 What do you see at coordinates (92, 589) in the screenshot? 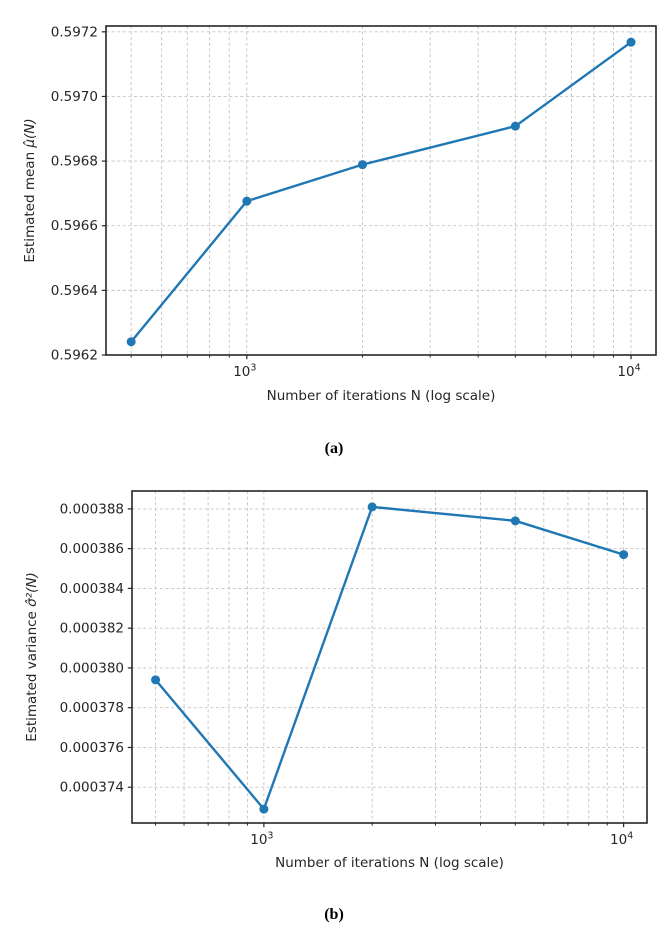
I see `y-tick-label: 0.000384` at bounding box center [92, 589].